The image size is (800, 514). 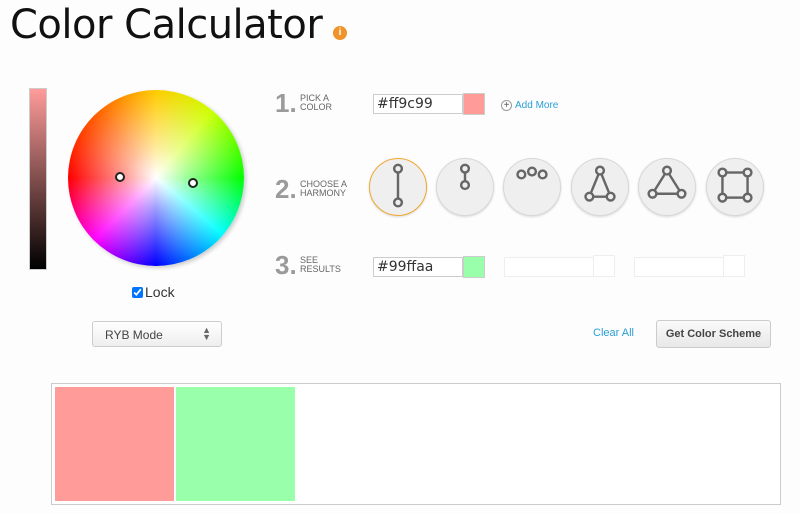 I want to click on pick-color-input: #ff9c99, so click(x=418, y=104).